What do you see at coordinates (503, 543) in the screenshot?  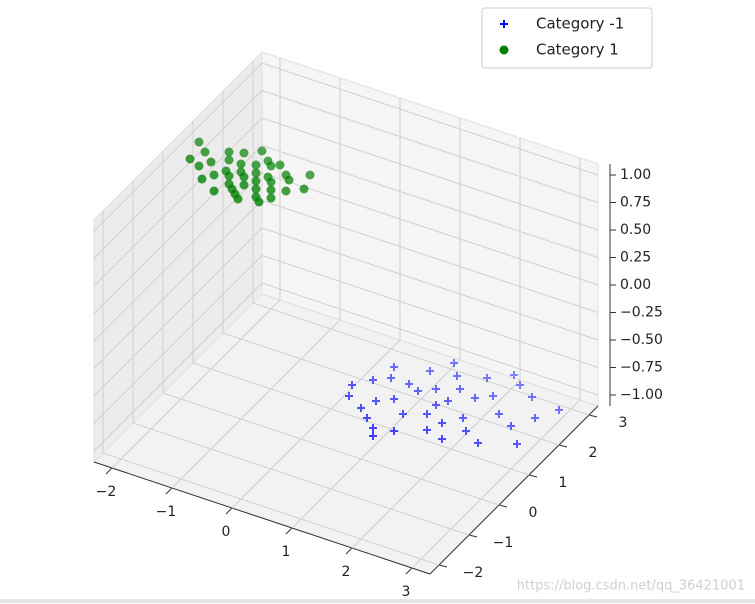 I see `y-tick-label: −1` at bounding box center [503, 543].